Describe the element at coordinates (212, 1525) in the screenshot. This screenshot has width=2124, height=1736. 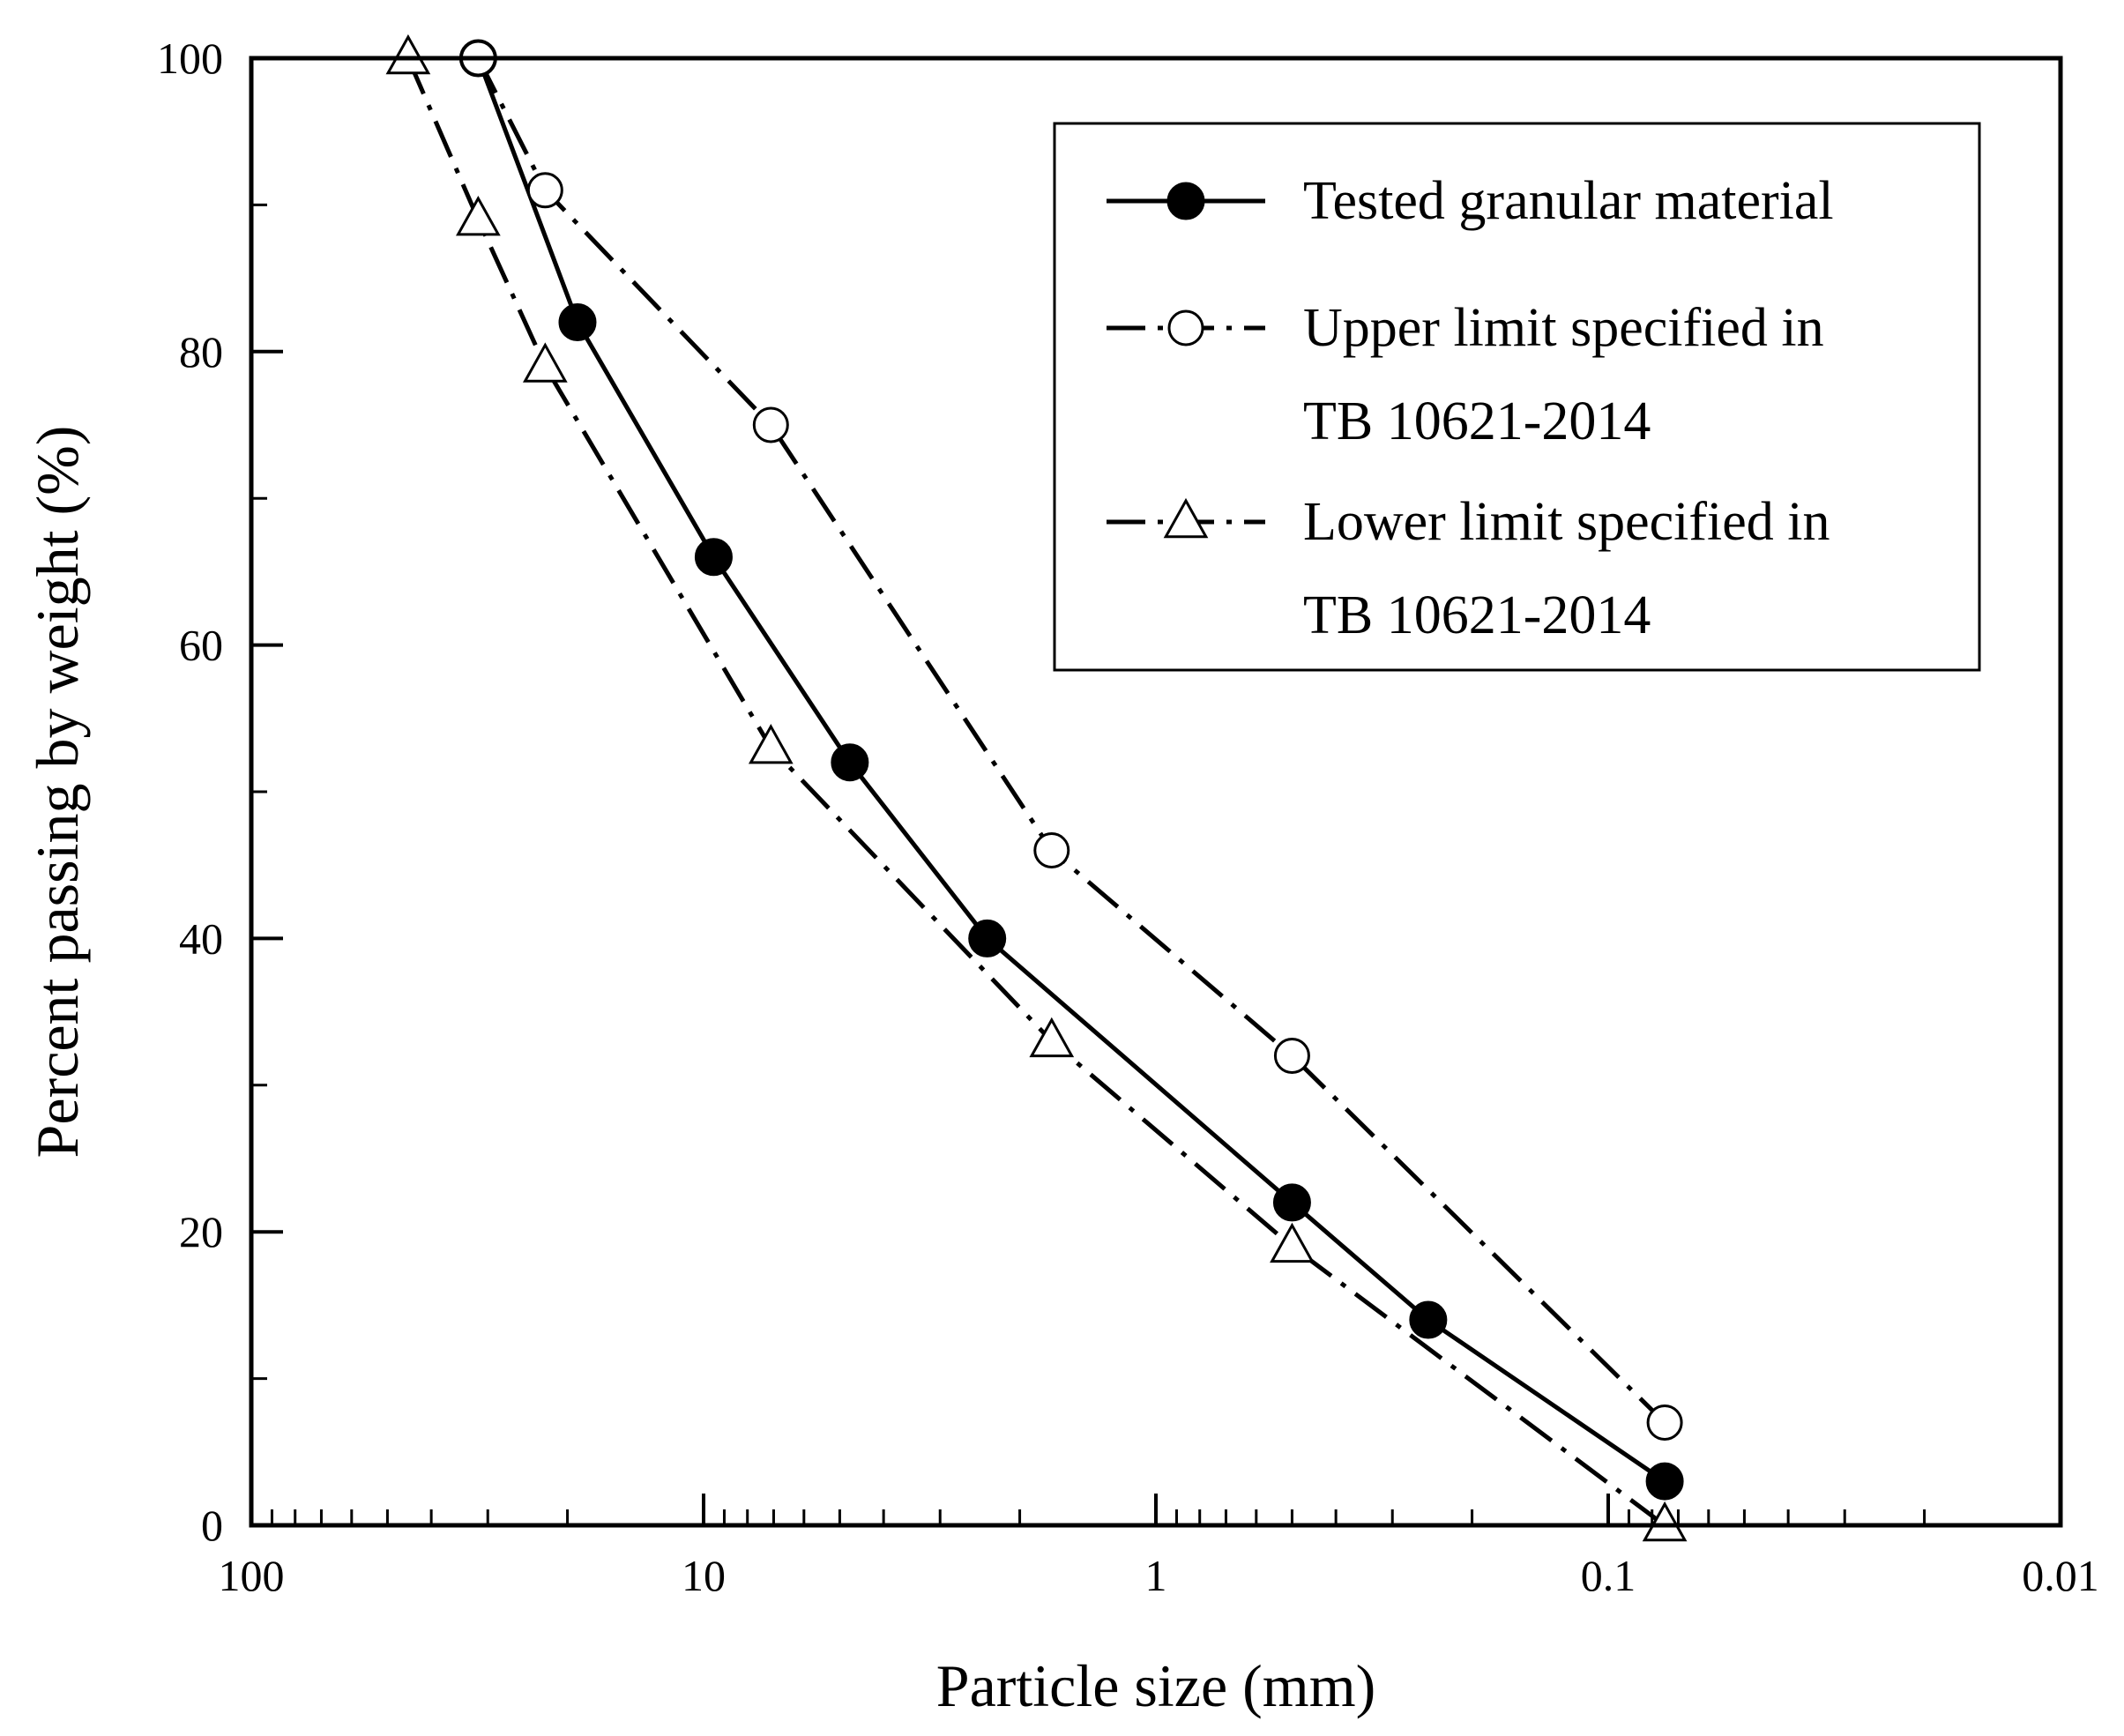
I see `y-tick-label: 0` at that location.